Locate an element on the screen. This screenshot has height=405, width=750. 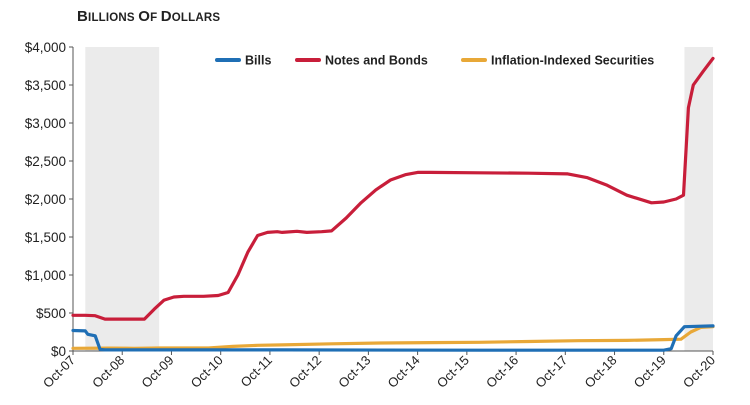
x-tick-label: Oct-09 is located at coordinates (157, 372).